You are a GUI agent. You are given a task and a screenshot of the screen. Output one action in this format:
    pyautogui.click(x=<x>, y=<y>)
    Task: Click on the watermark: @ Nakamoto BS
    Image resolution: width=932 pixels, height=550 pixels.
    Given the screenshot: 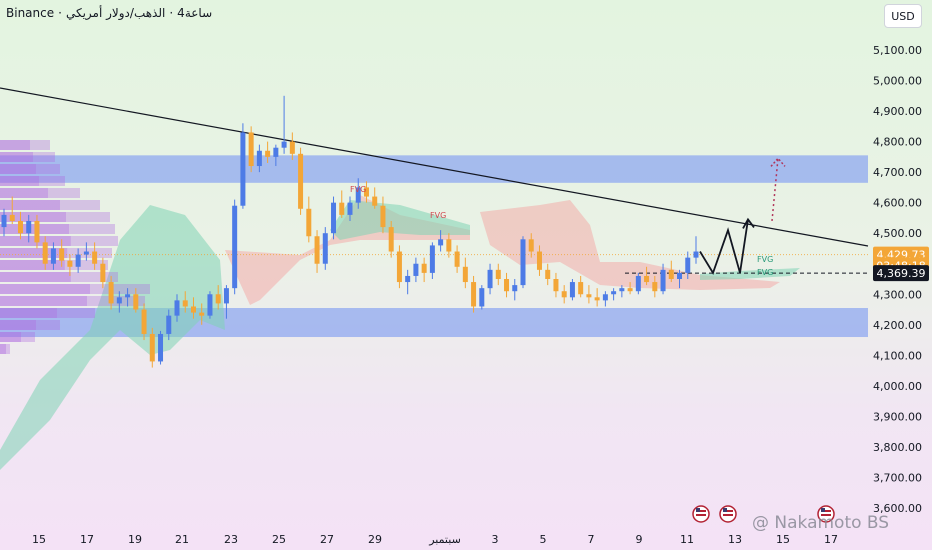 What is the action you would take?
    pyautogui.click(x=820, y=523)
    